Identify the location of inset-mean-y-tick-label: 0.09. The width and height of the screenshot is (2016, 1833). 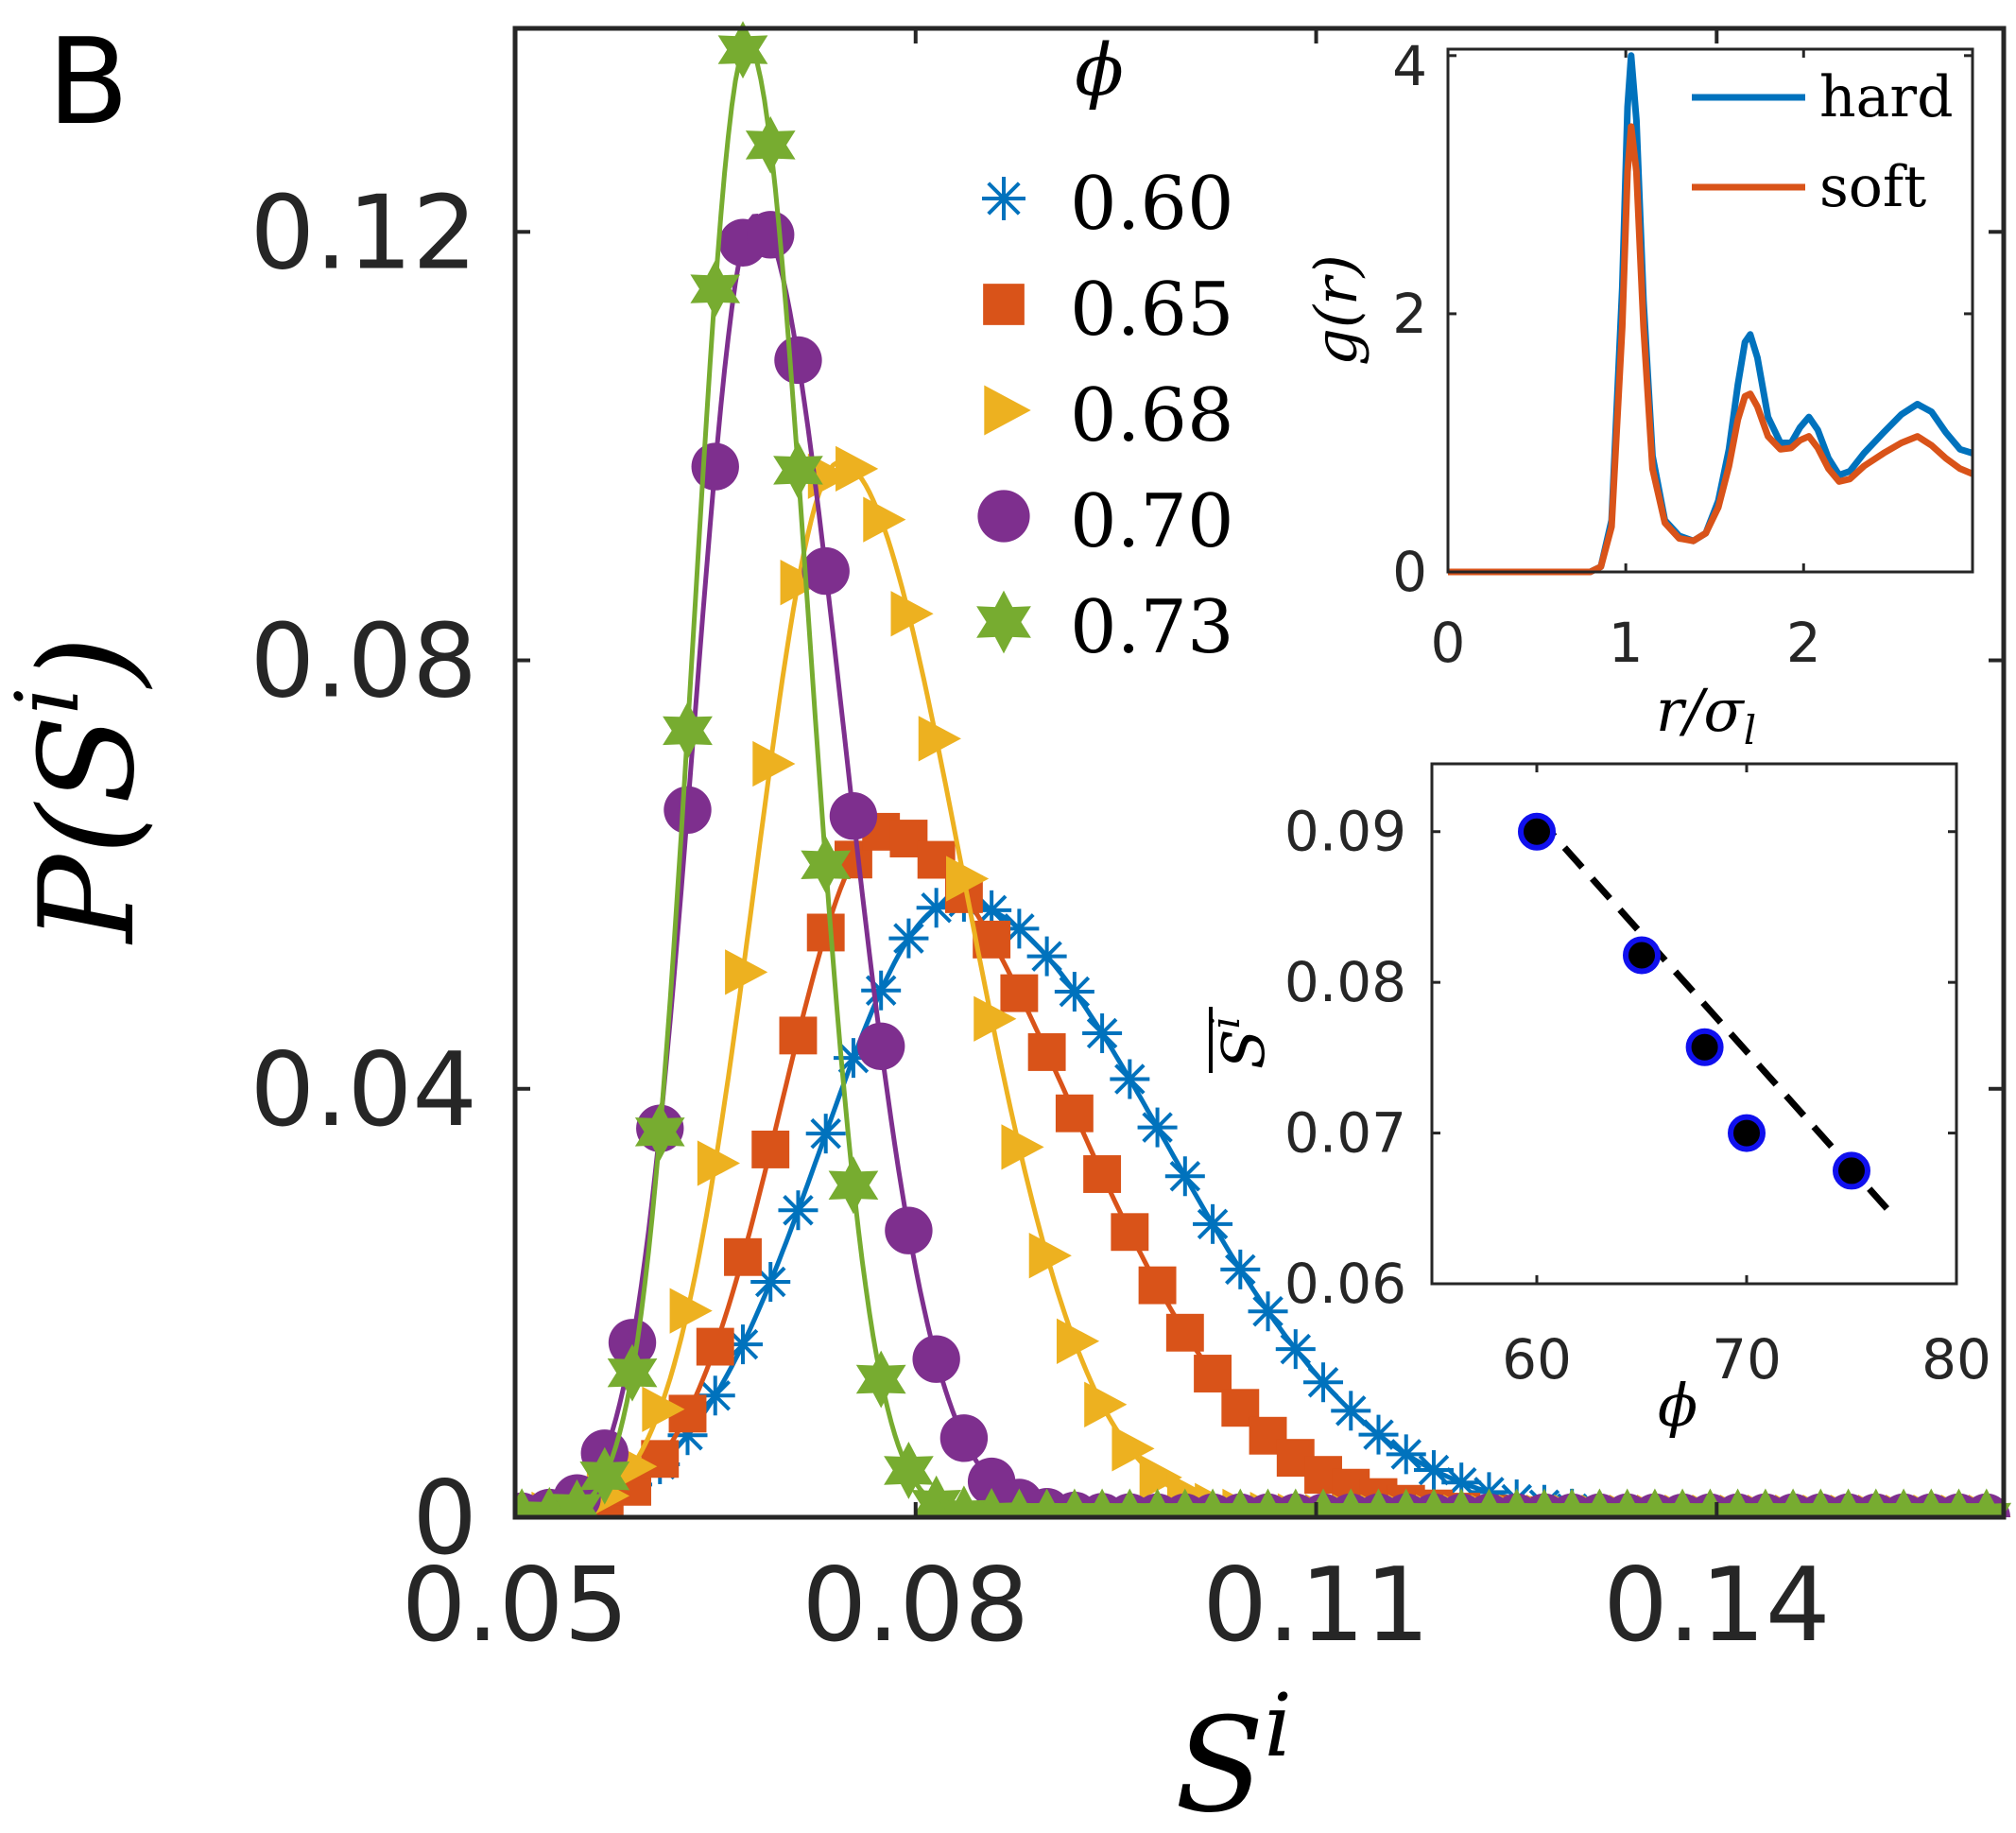
(1345, 832).